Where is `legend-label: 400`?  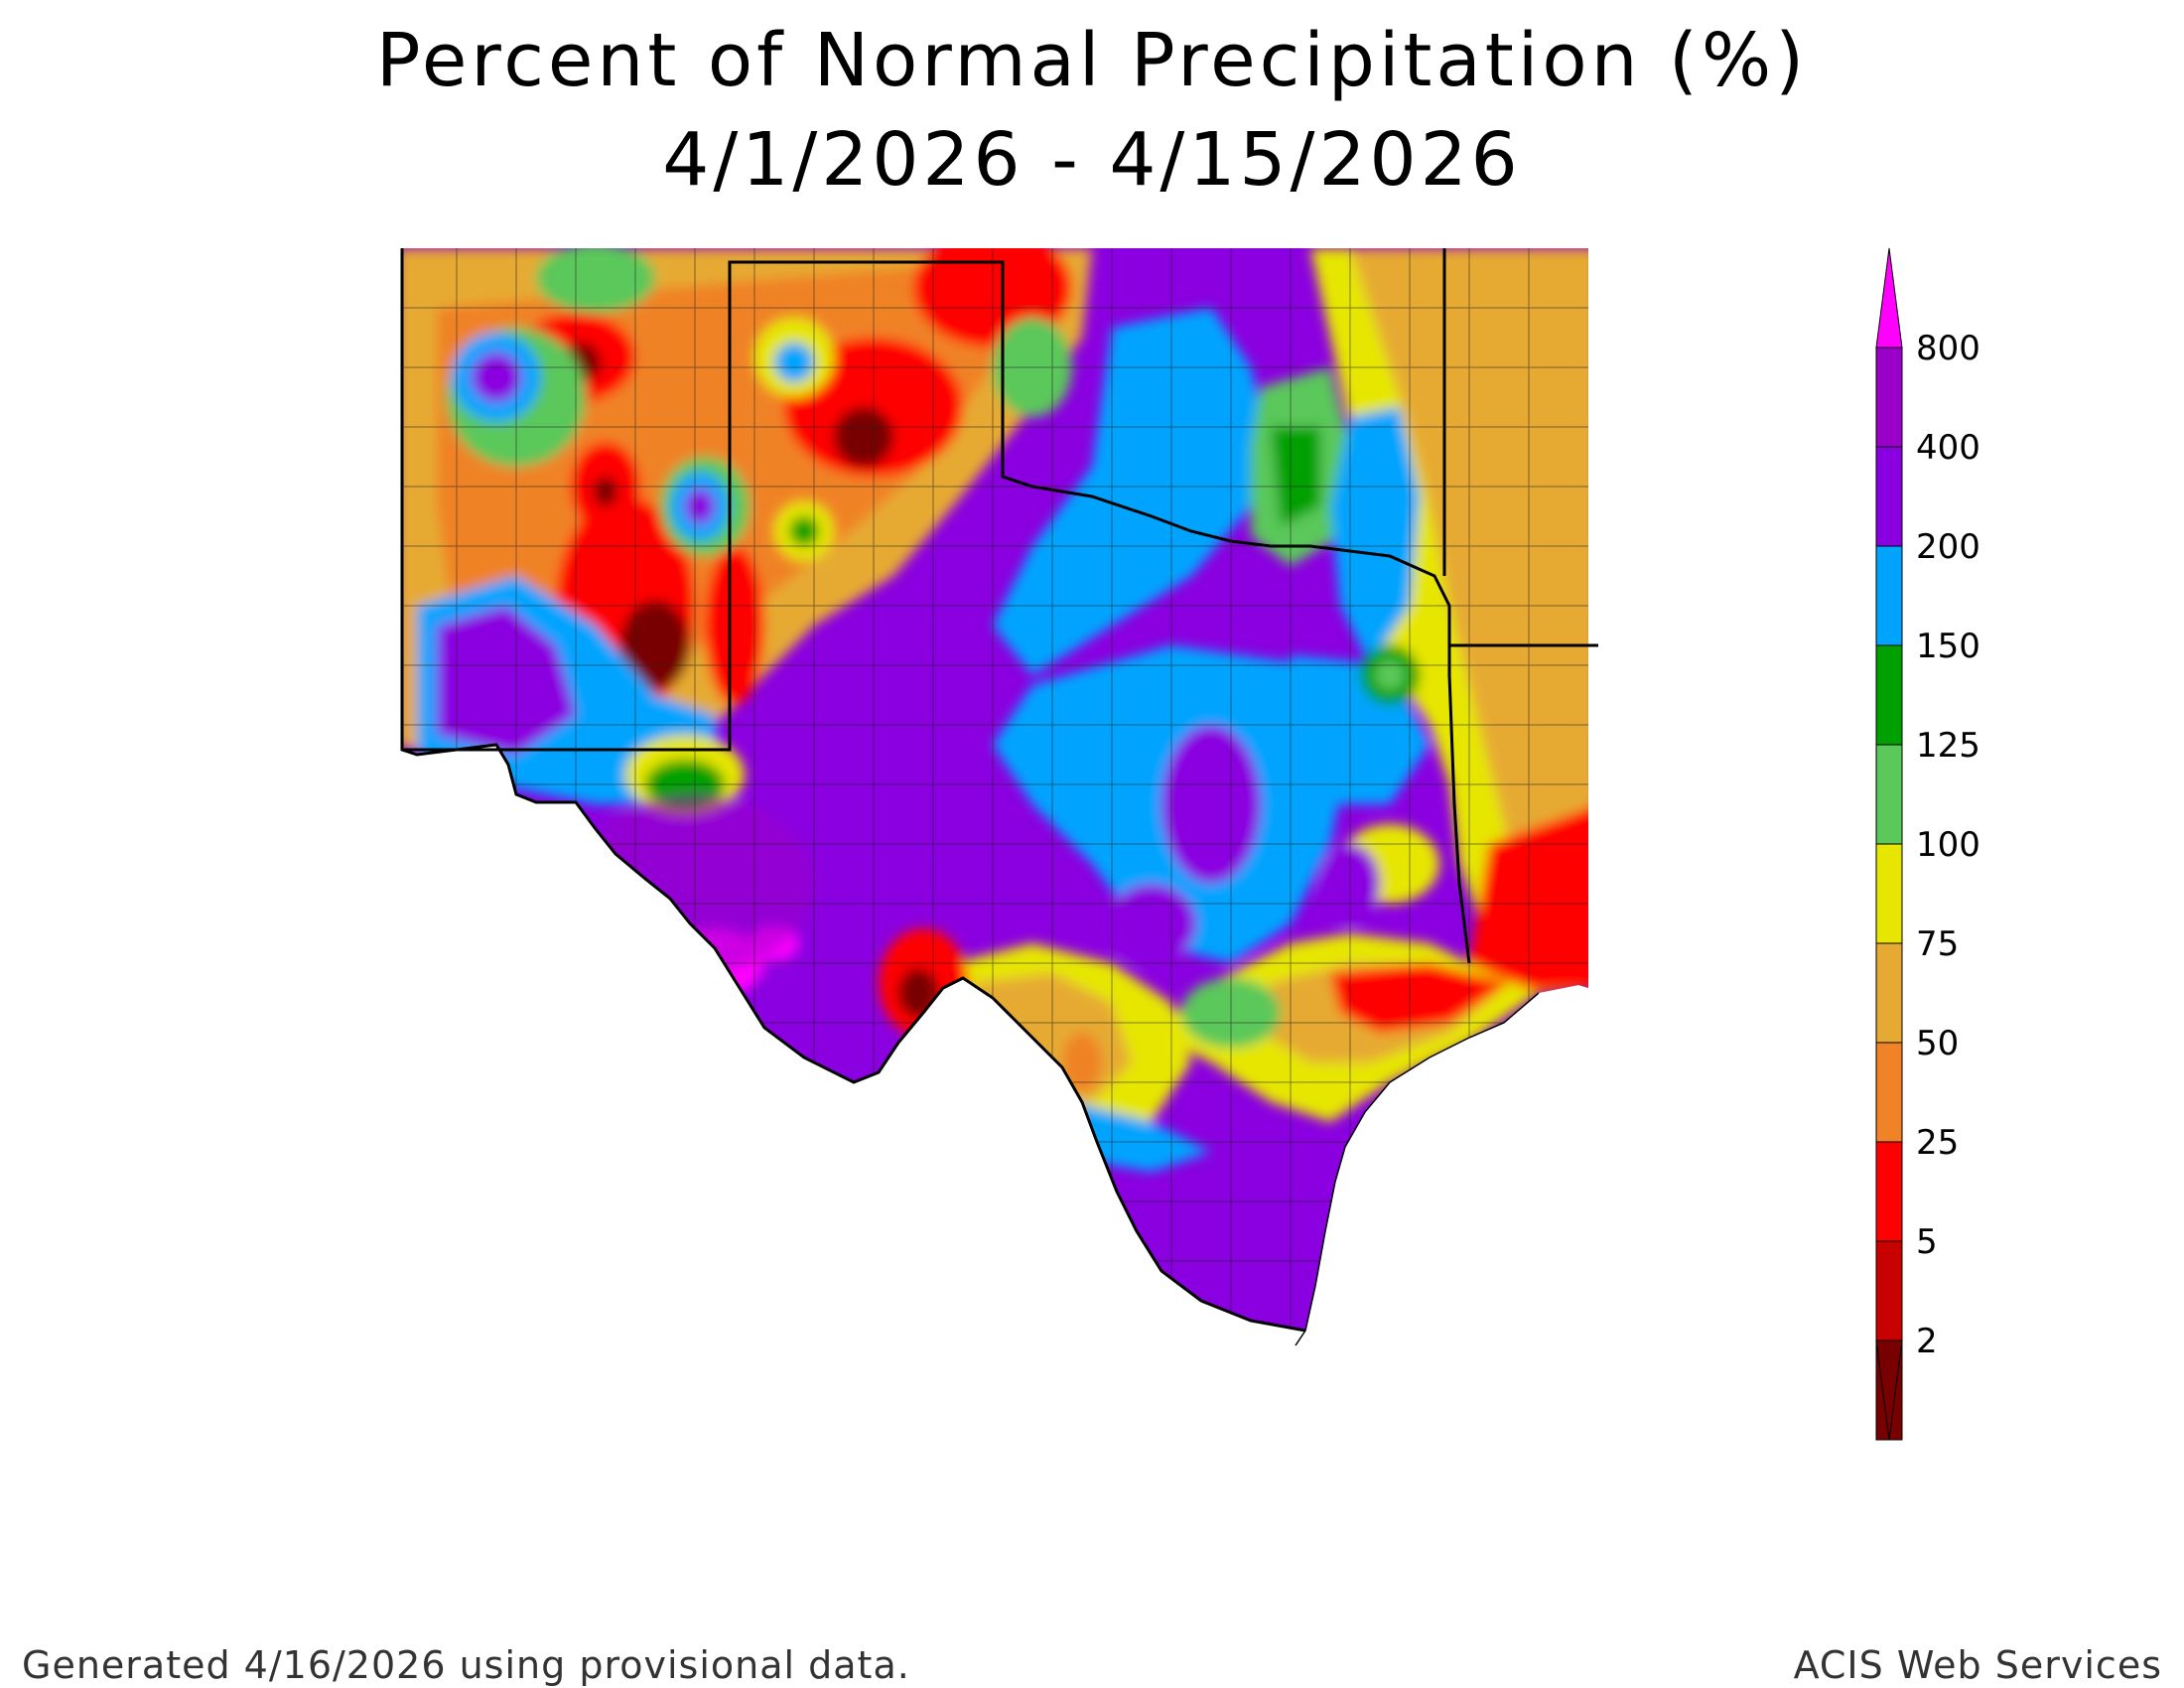
legend-label: 400 is located at coordinates (1948, 448).